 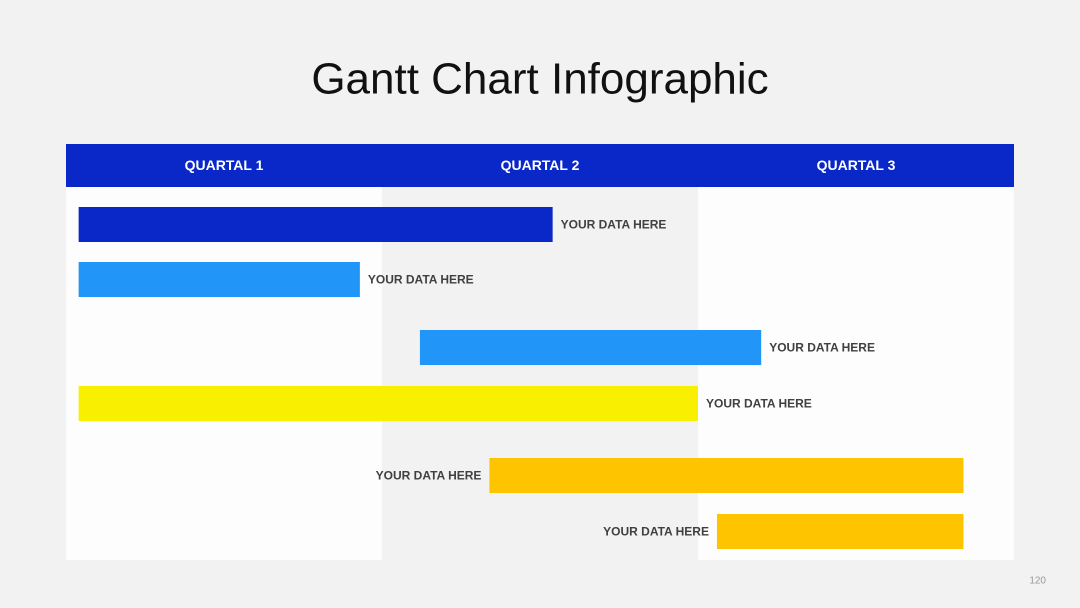 I want to click on chart-title: Gantt Chart Infographic, so click(x=539, y=79).